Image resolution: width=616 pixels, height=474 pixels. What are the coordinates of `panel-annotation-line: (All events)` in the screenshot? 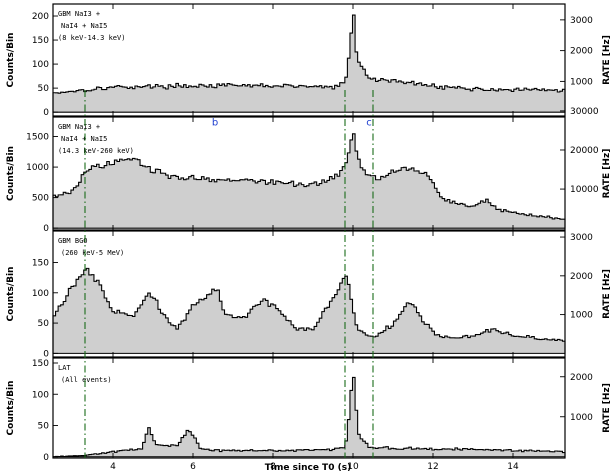 It's located at (86, 380).